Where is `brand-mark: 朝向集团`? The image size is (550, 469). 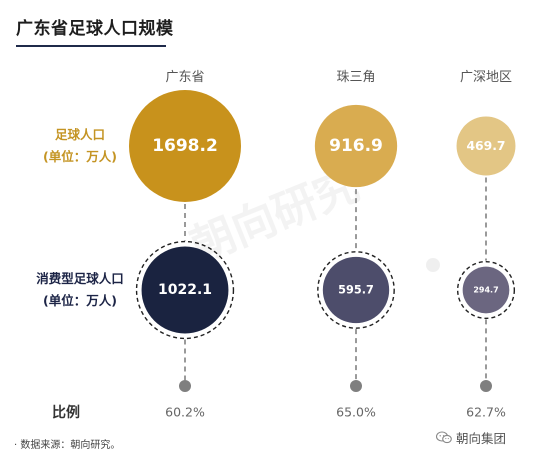
brand-mark: 朝向集团 is located at coordinates (471, 437).